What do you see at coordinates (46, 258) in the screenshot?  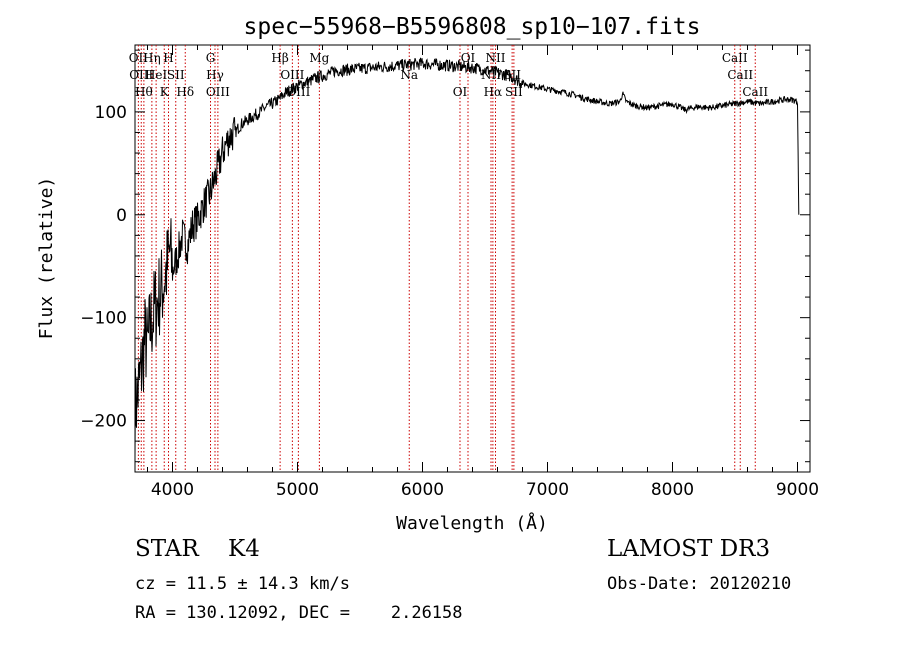 I see `y-axis-label: Flux (relative)` at bounding box center [46, 258].